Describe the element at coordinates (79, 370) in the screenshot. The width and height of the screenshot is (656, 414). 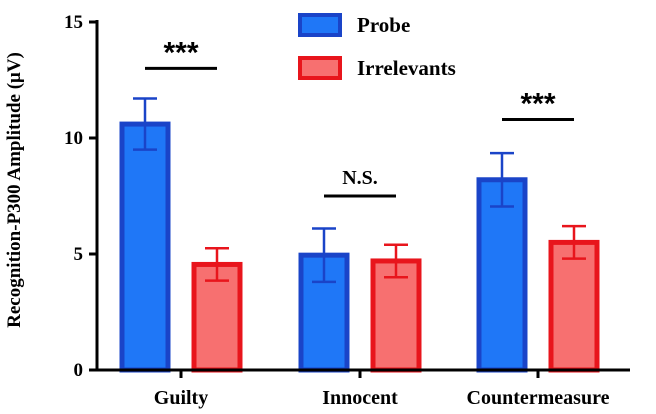
I see `y-tick-label-0: 0` at that location.